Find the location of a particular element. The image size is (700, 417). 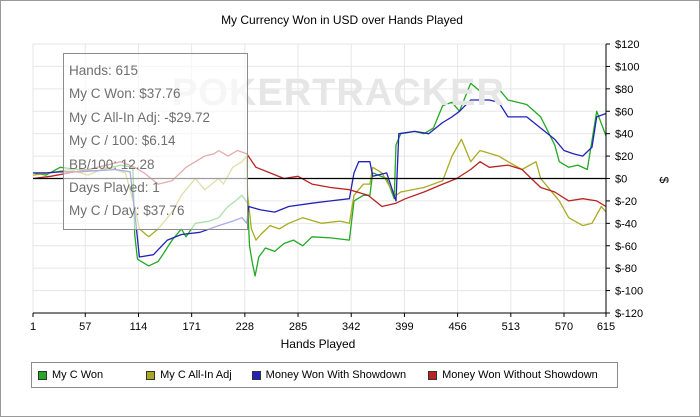

tooltip-per-100: My C / 100: $6.14 is located at coordinates (122, 141).